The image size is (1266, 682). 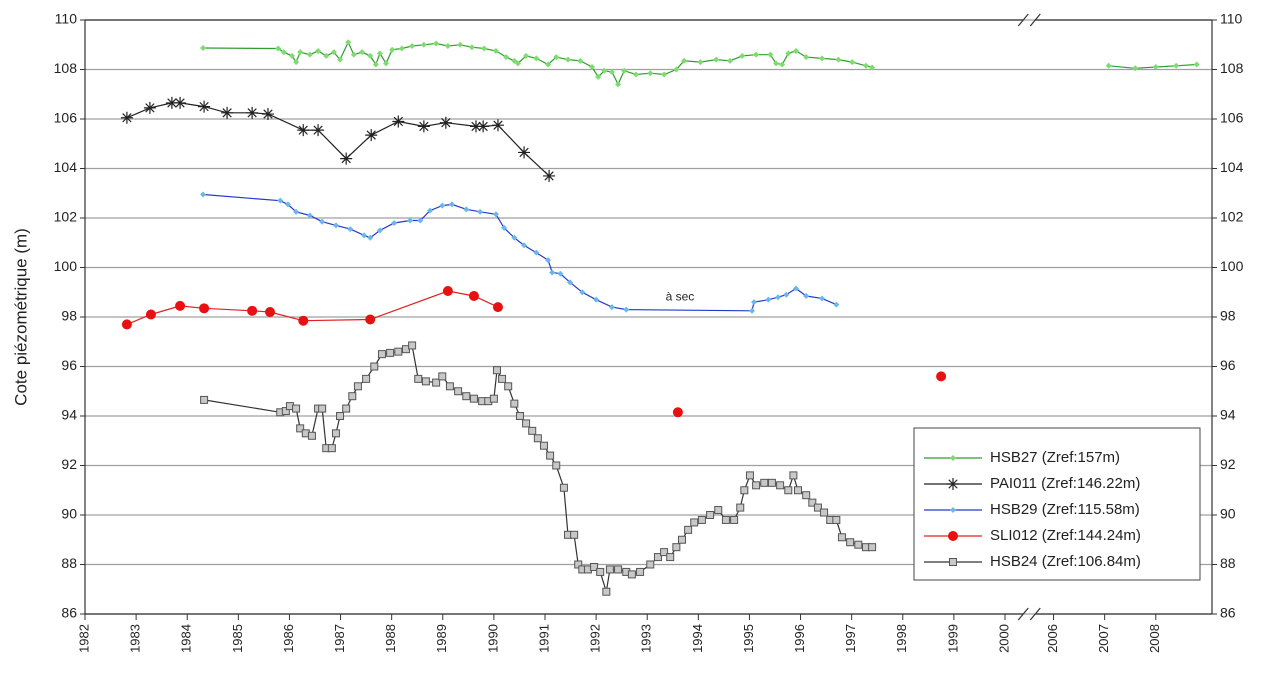 I want to click on x-tick-label: 1984, so click(x=186, y=638).